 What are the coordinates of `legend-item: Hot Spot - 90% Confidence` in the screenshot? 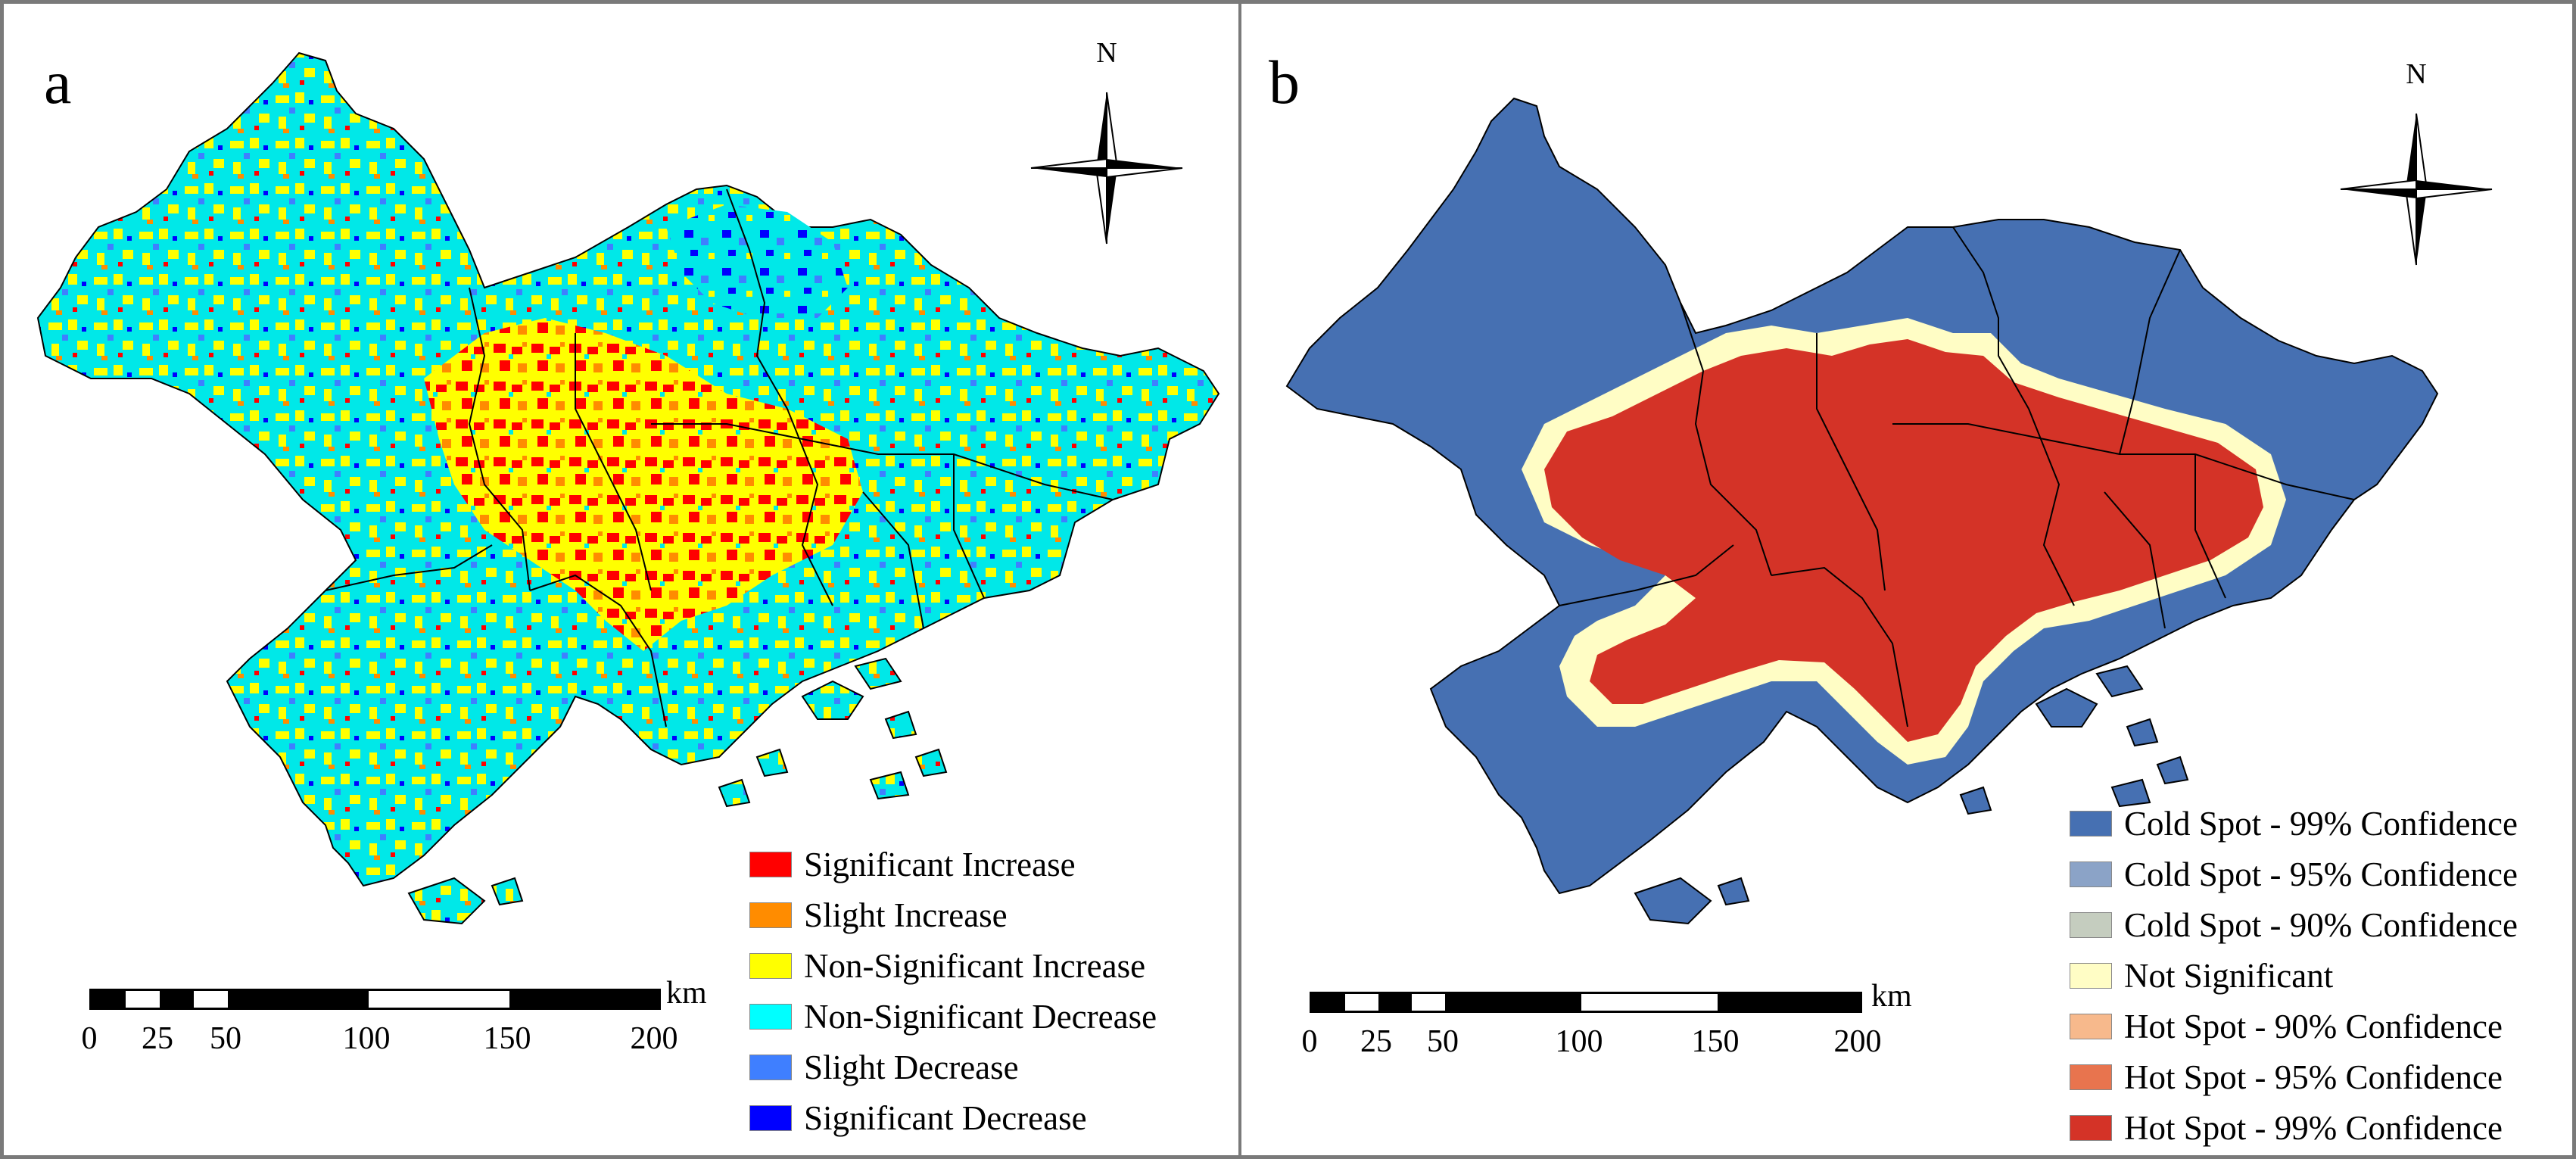 It's located at (2294, 1026).